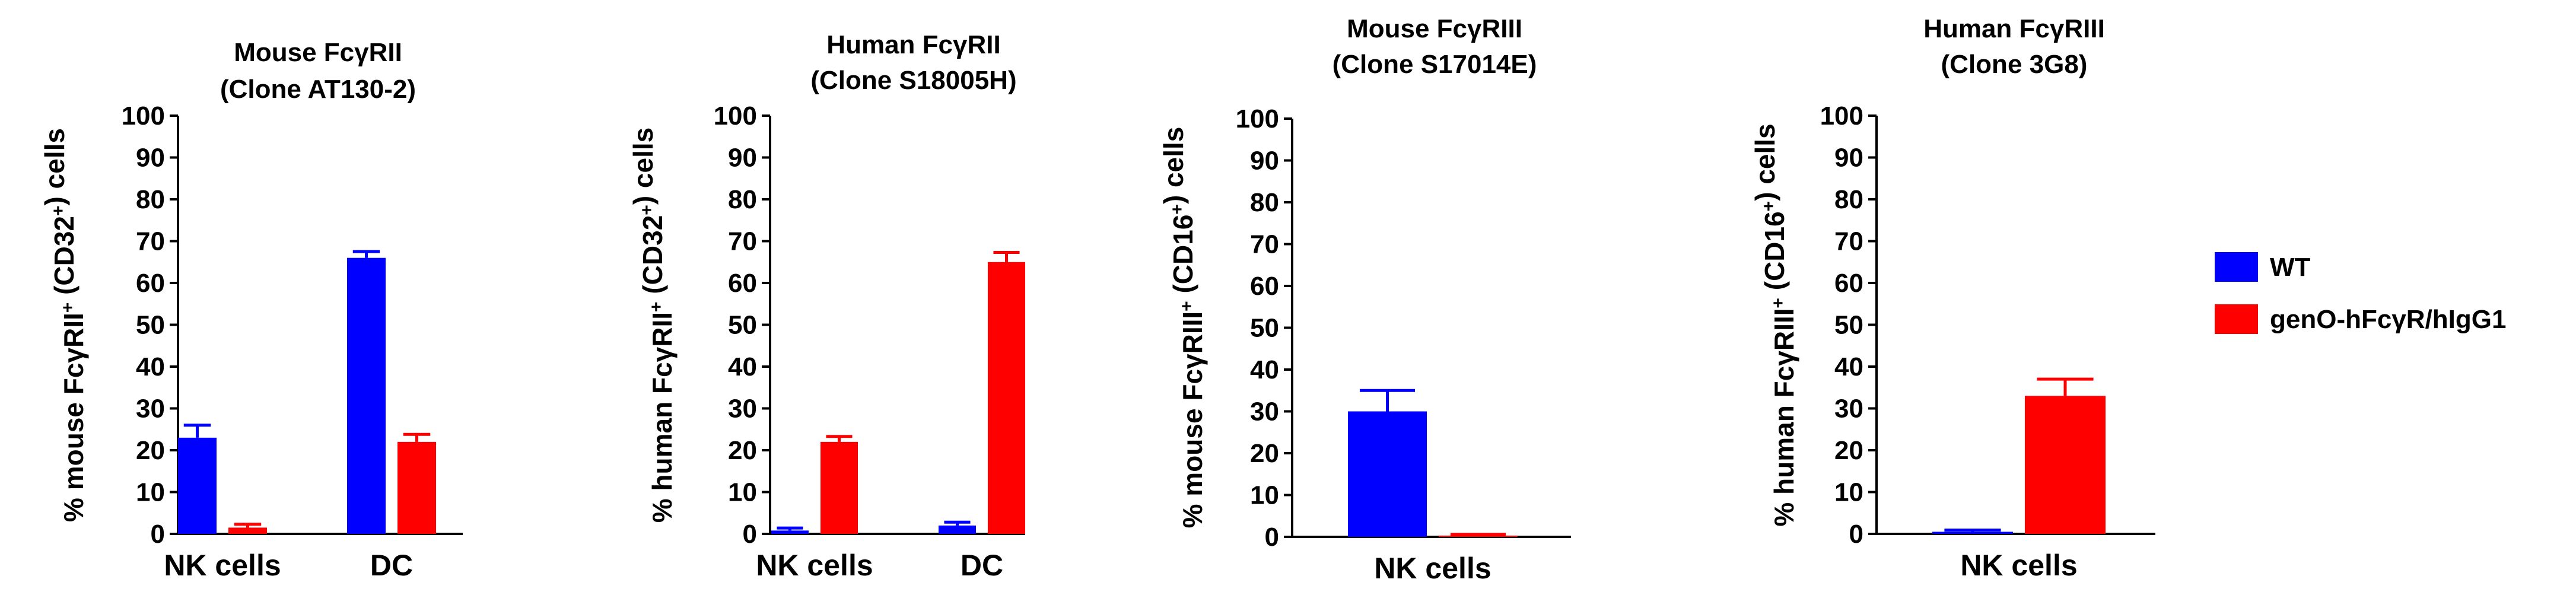 This screenshot has height=611, width=2576. What do you see at coordinates (2014, 28) in the screenshot?
I see `chart-title-line: Human FcγRIII` at bounding box center [2014, 28].